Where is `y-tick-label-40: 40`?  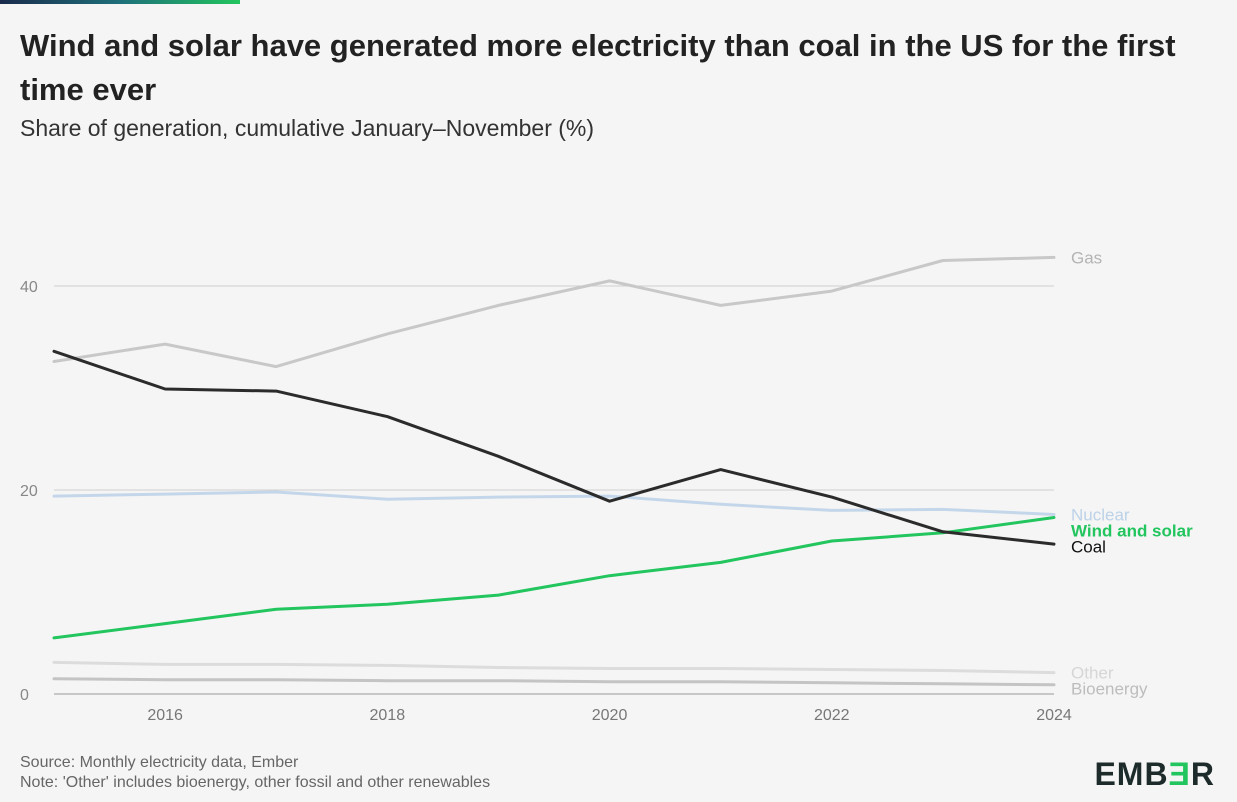
y-tick-label-40: 40 is located at coordinates (29, 287).